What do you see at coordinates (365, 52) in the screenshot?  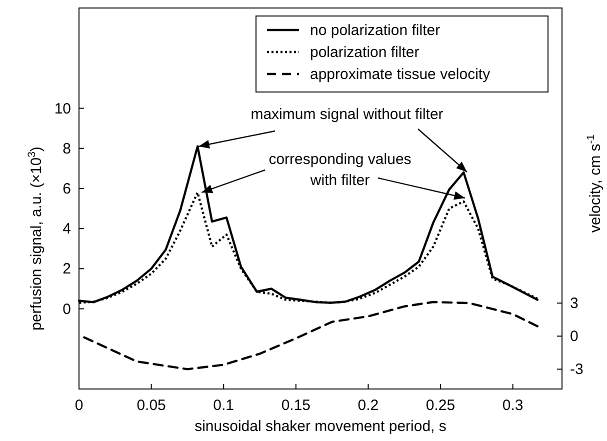 I see `legend-label: polarization filter` at bounding box center [365, 52].